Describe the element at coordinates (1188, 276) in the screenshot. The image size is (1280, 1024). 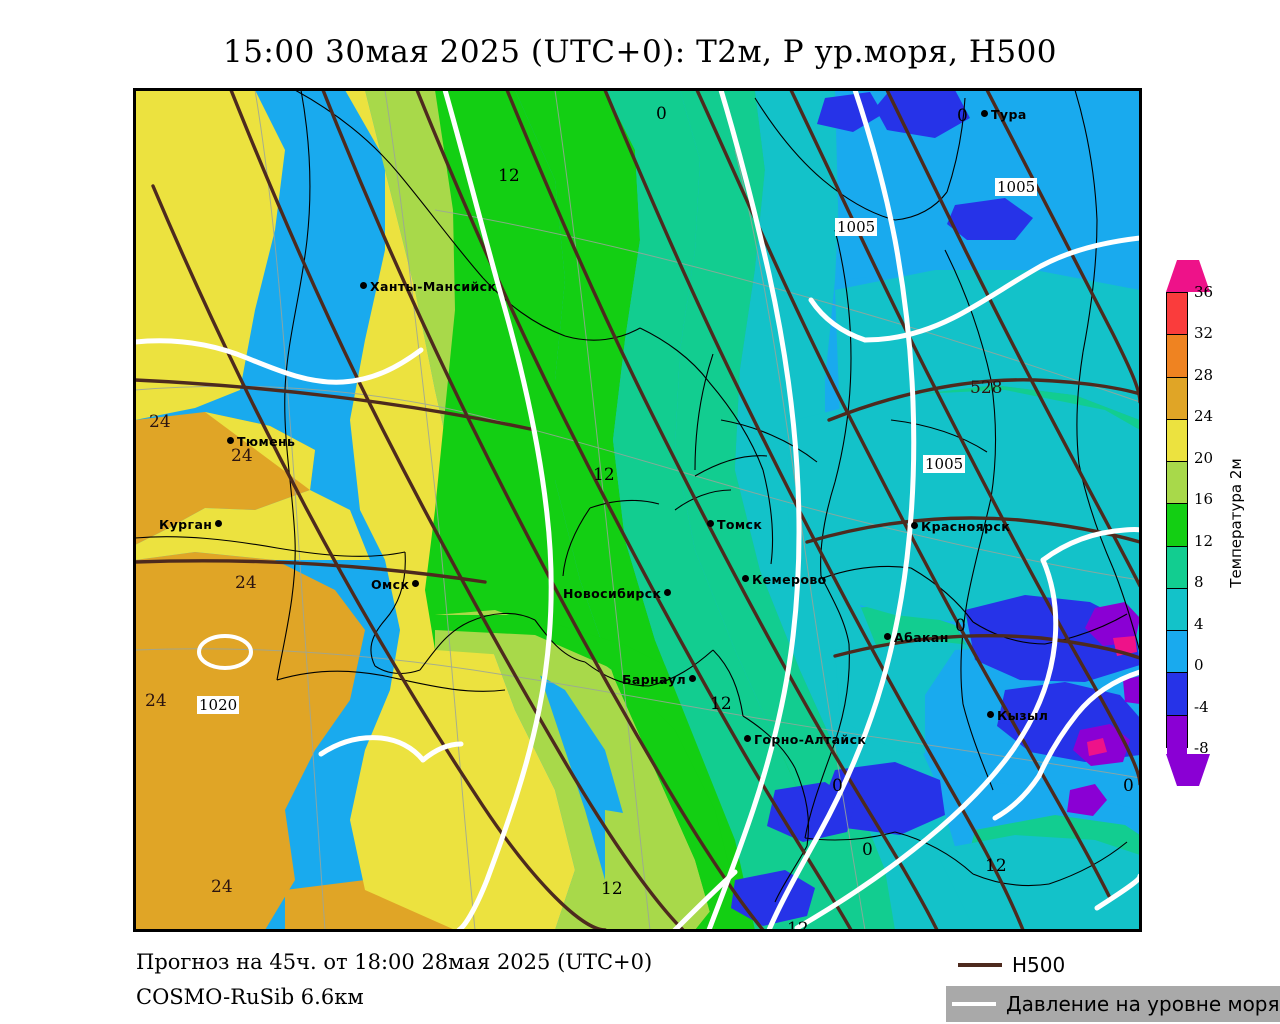
I see `colorbar-over-arrow` at that location.